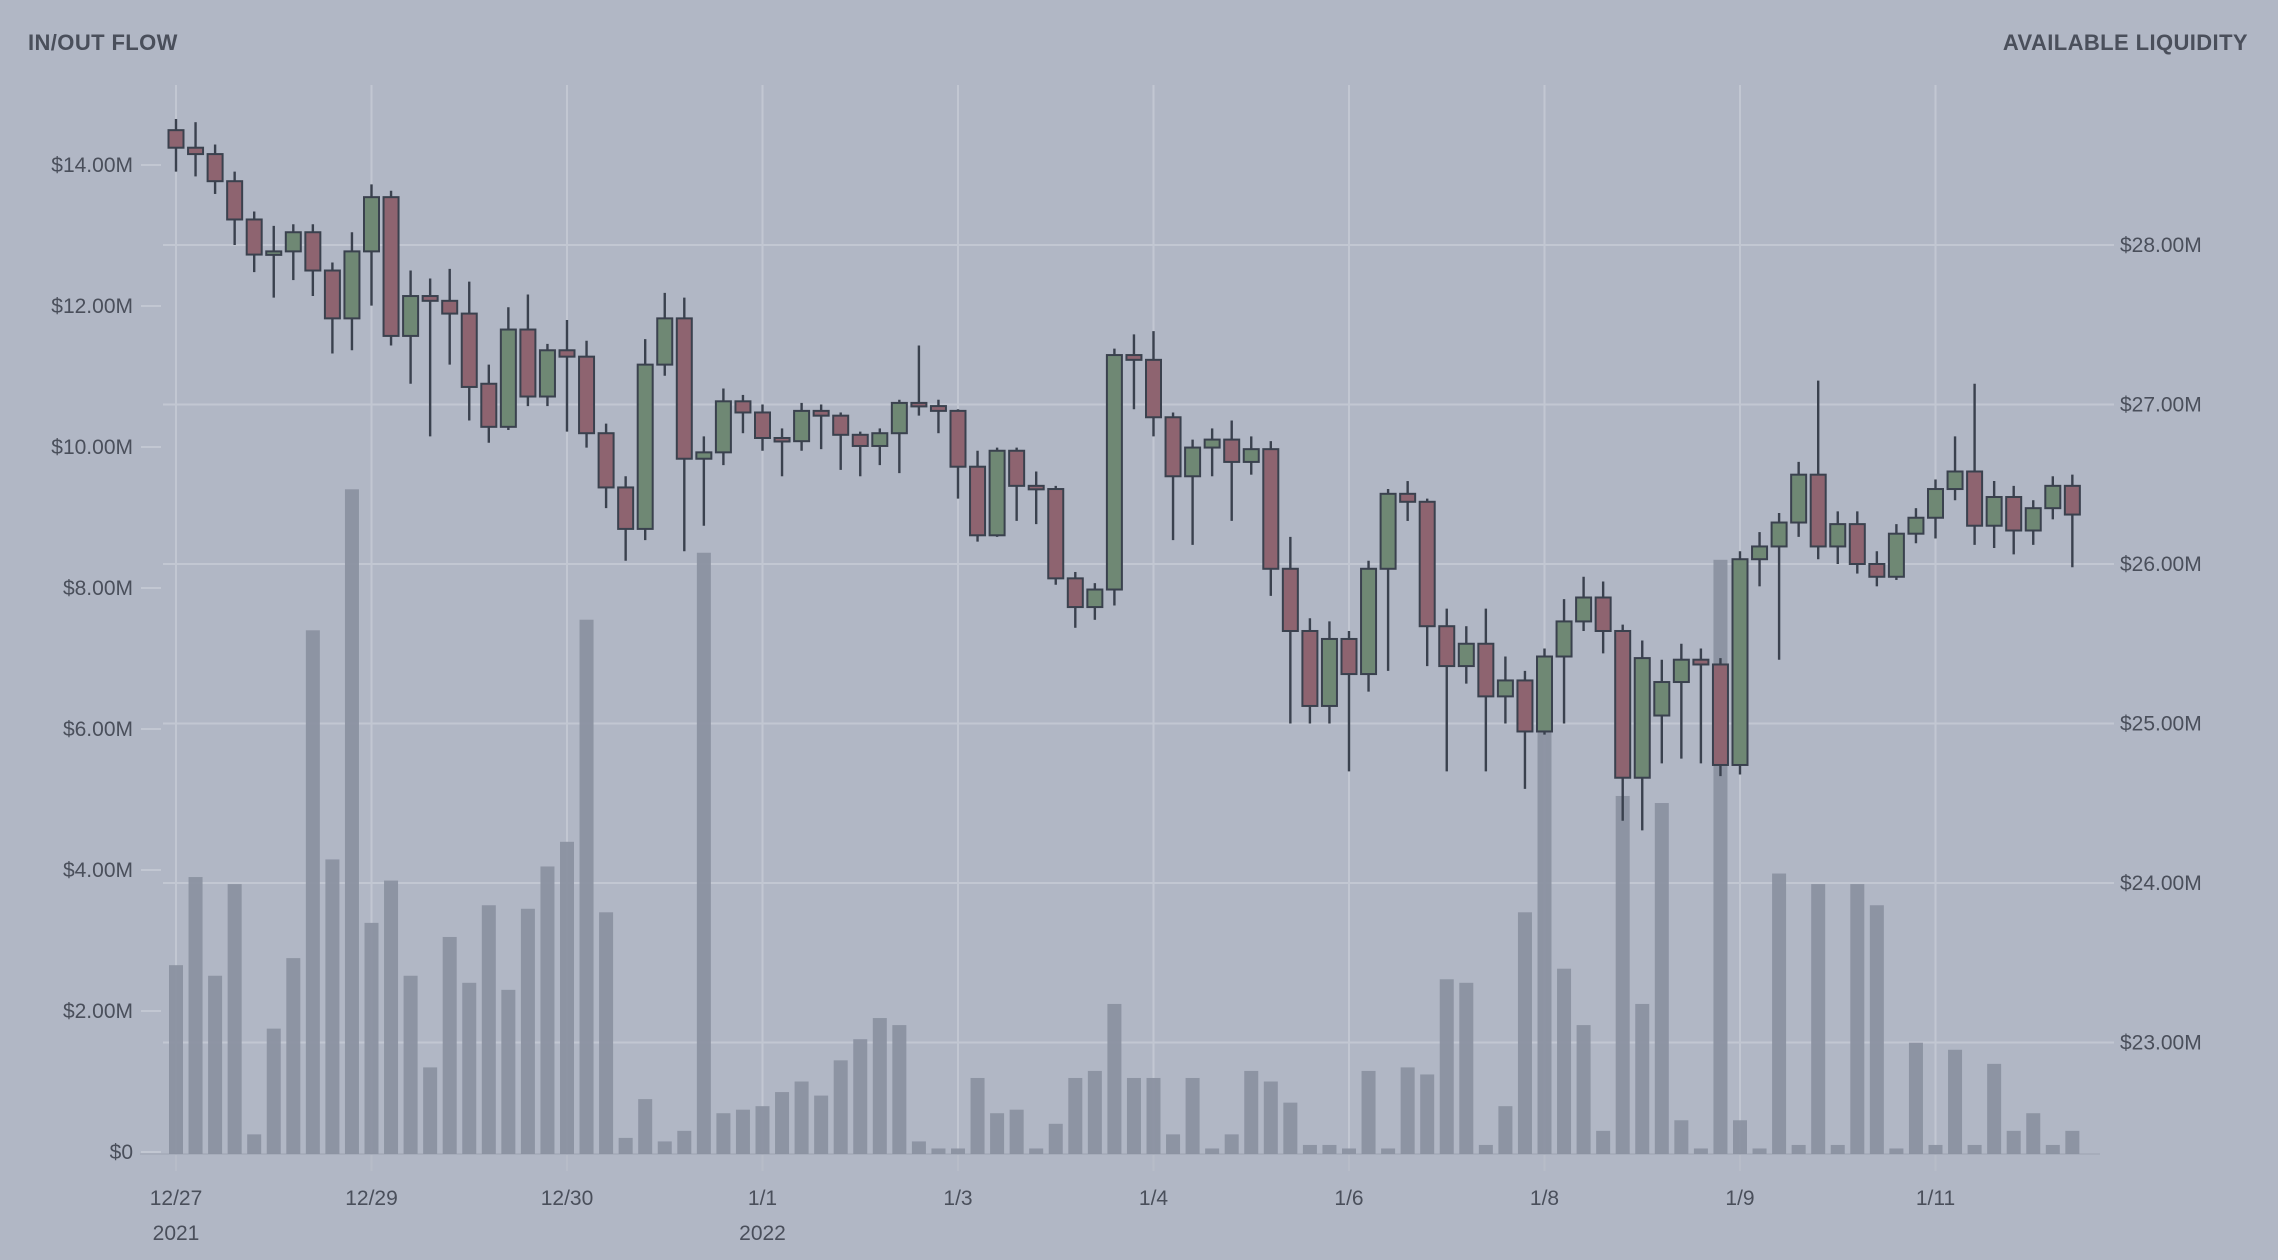 This screenshot has width=2278, height=1260. Describe the element at coordinates (2161, 724) in the screenshot. I see `right-axis-tick-label: $25.00M` at that location.